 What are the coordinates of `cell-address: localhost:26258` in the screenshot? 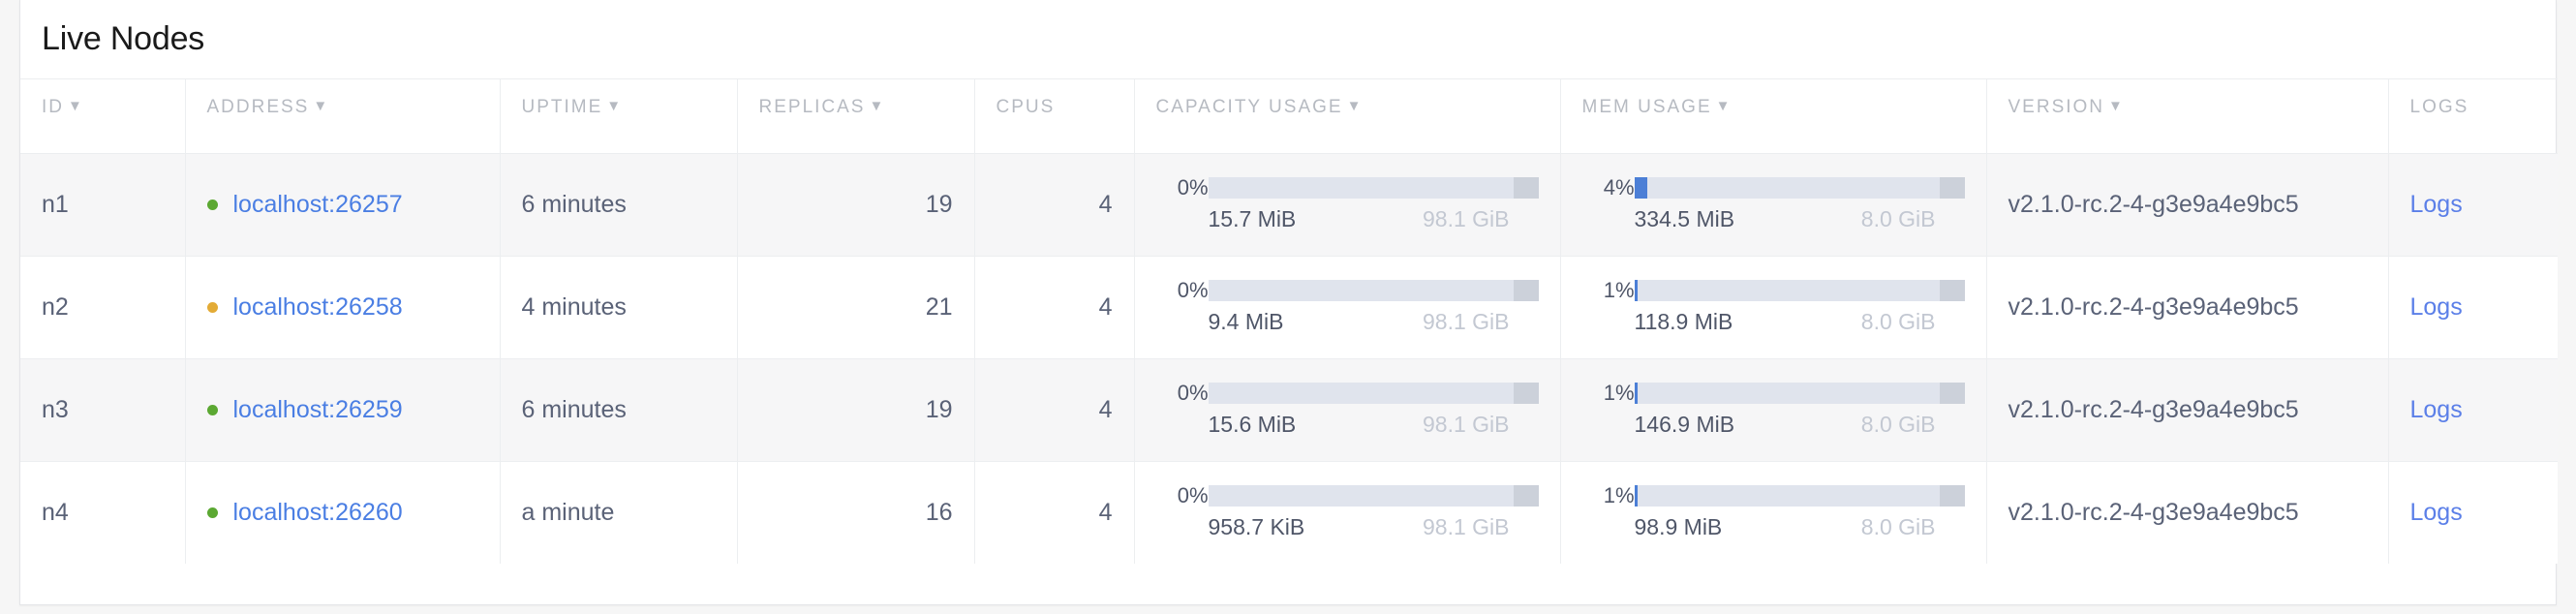 It's located at (343, 307).